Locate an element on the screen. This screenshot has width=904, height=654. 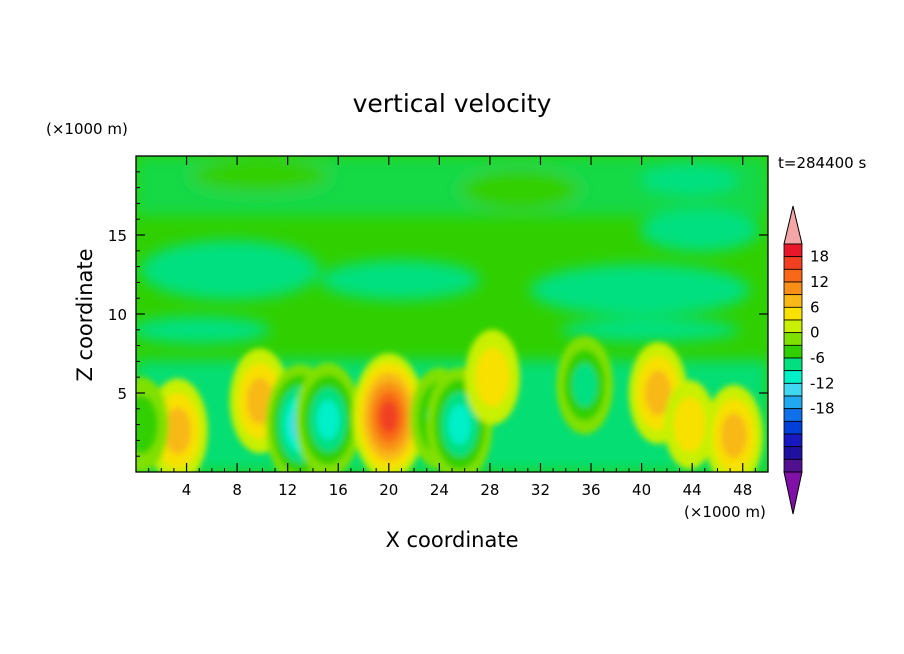
time-label: t=284400 s is located at coordinates (822, 163).